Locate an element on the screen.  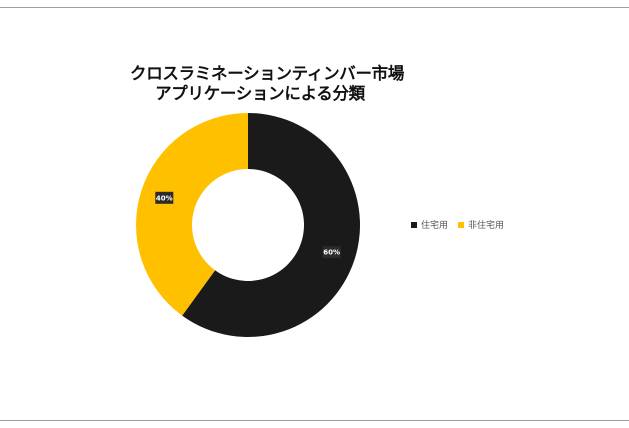
legend-swatch-residential is located at coordinates (414, 224).